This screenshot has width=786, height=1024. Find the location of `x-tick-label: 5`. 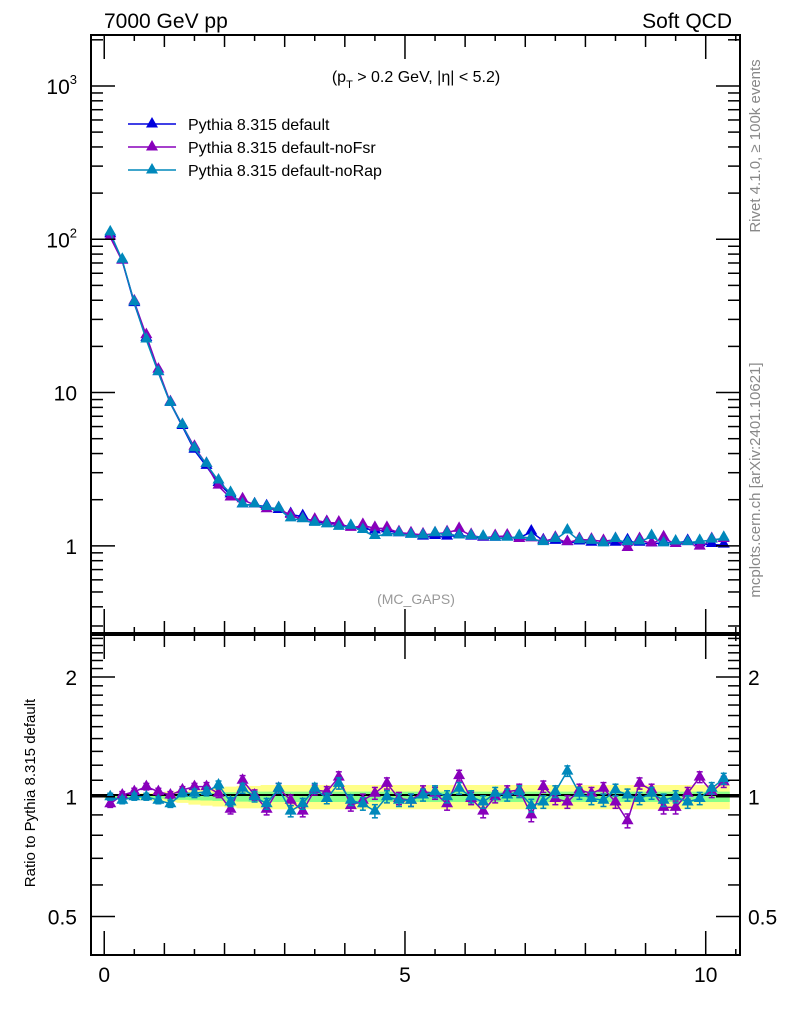

x-tick-label: 5 is located at coordinates (405, 975).